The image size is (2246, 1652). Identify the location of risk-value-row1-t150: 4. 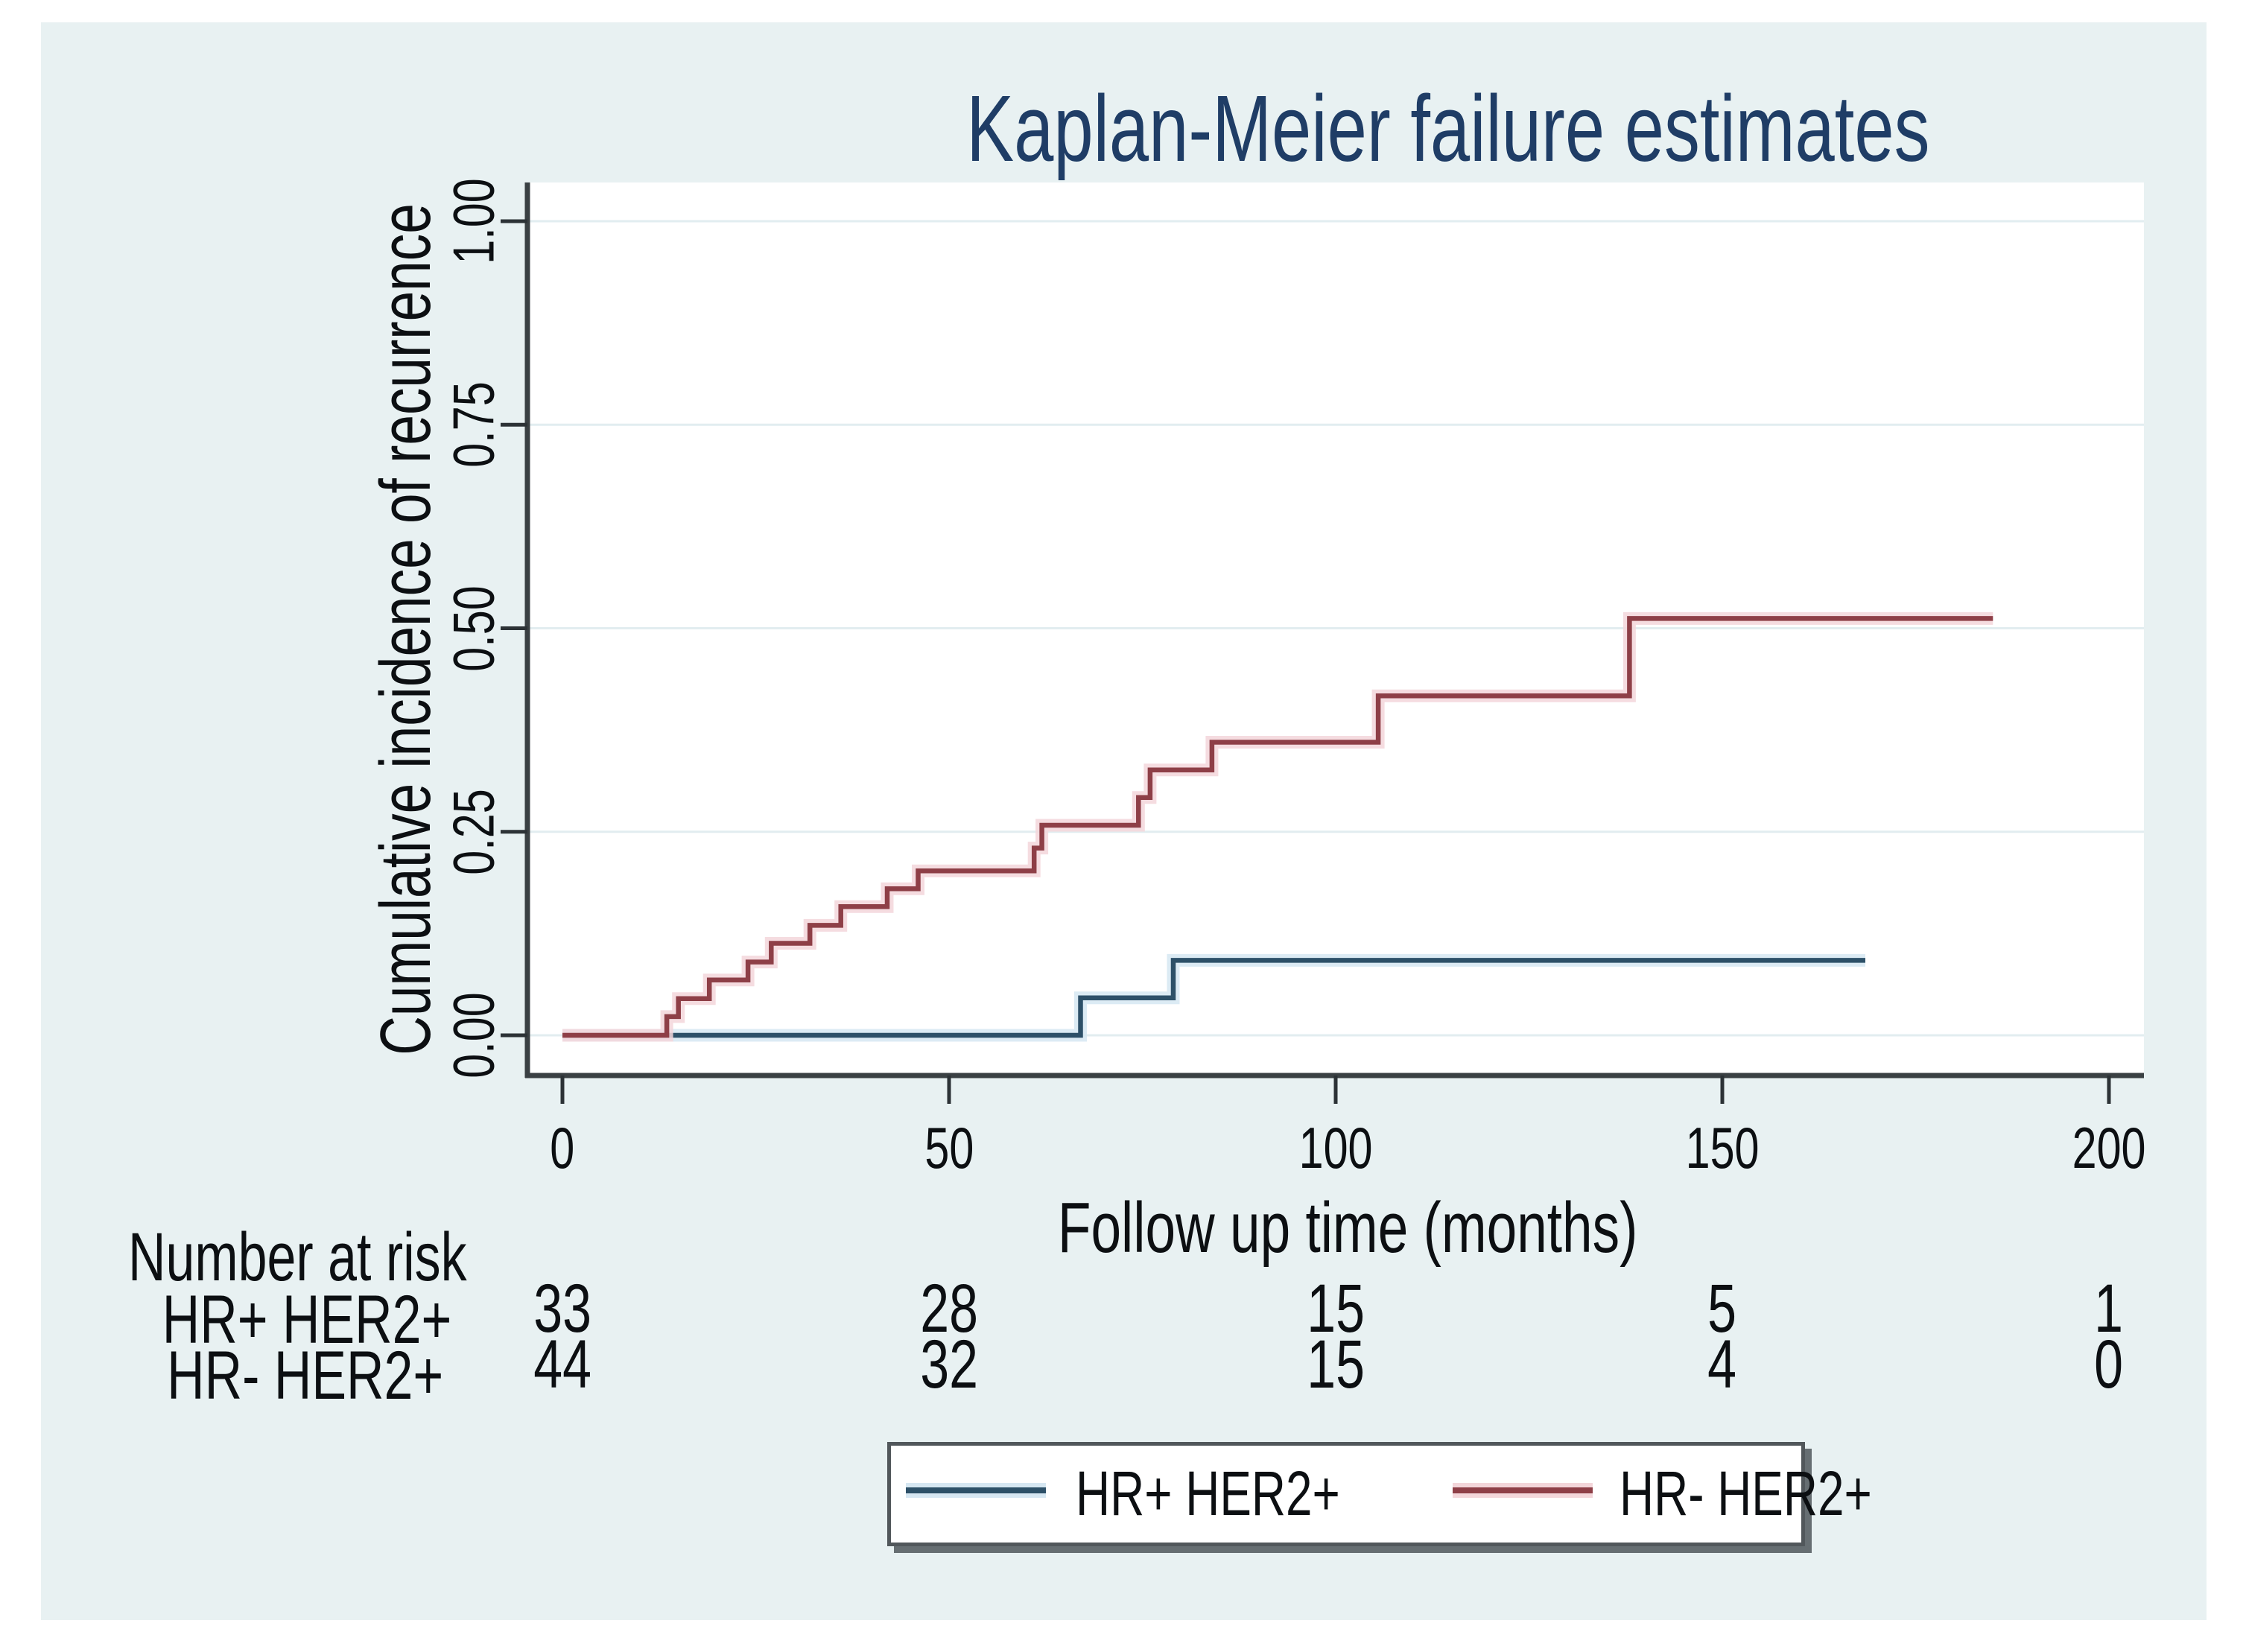
(1722, 1364).